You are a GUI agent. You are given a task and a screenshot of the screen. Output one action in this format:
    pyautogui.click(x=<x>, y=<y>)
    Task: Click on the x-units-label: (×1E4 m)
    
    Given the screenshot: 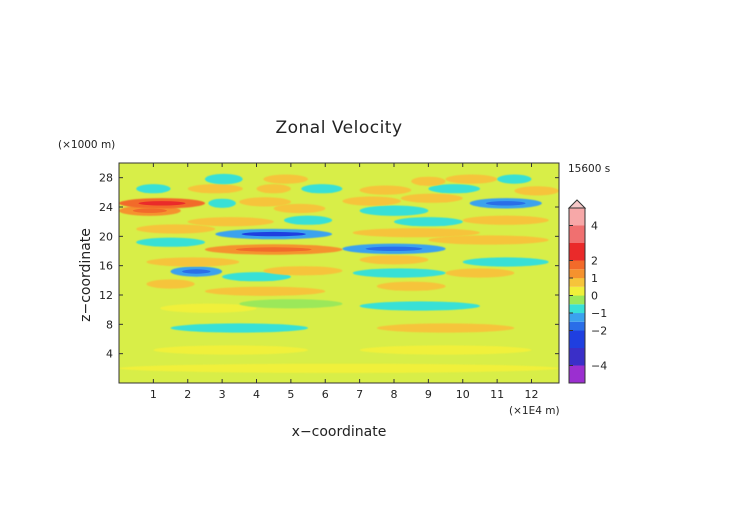 What is the action you would take?
    pyautogui.click(x=534, y=411)
    